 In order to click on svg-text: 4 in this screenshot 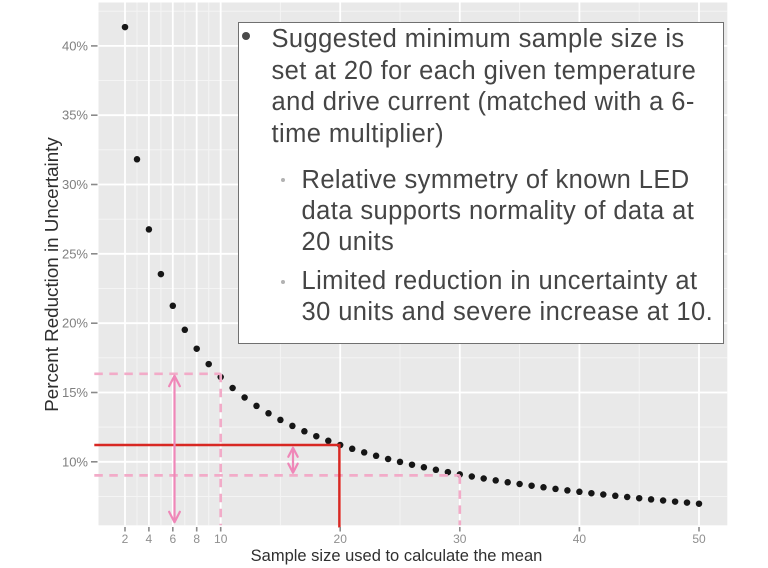, I will do `click(149, 539)`.